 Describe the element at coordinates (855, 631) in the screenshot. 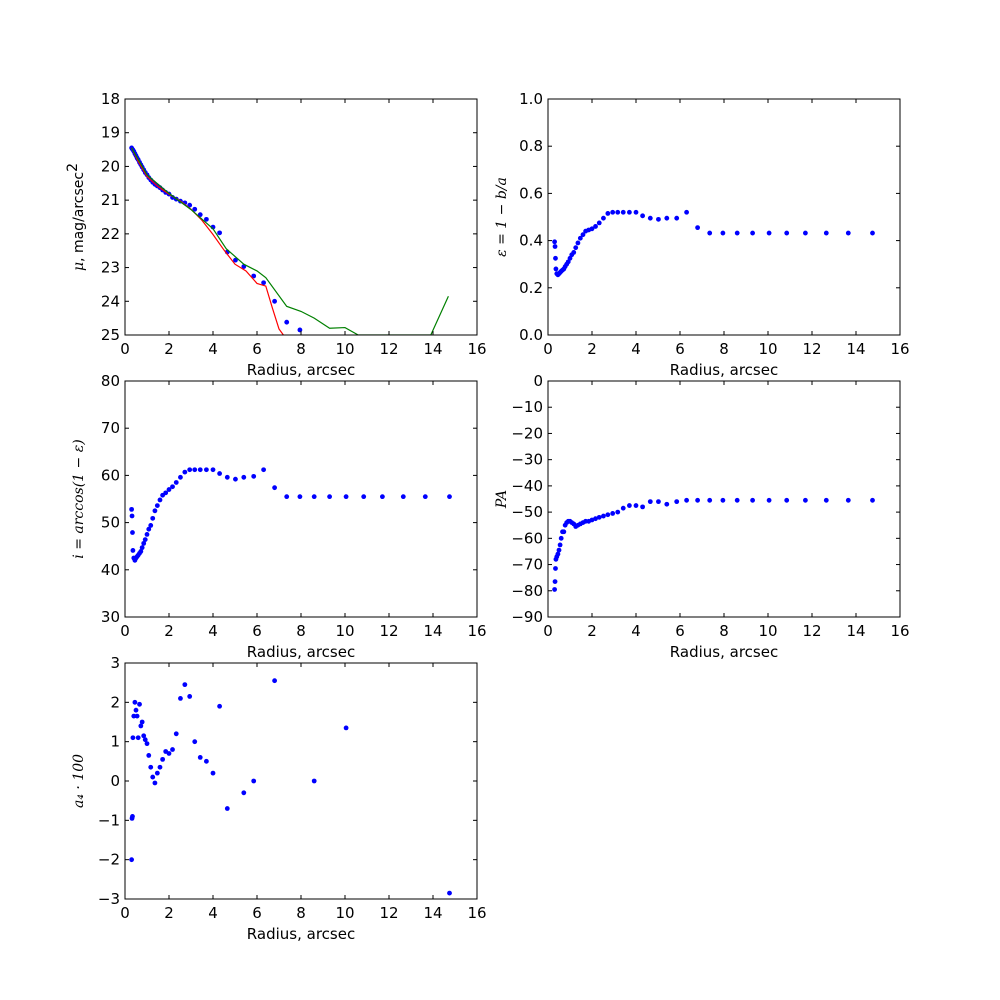

I see `x-tick-label: 14` at that location.